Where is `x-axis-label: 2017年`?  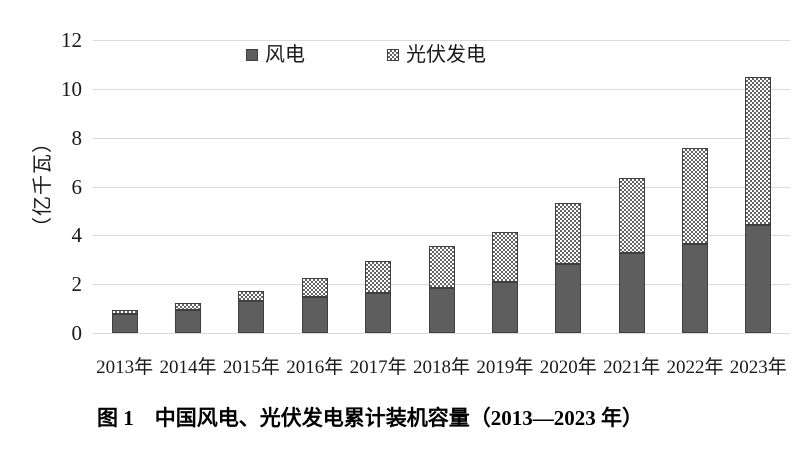 x-axis-label: 2017年 is located at coordinates (378, 367).